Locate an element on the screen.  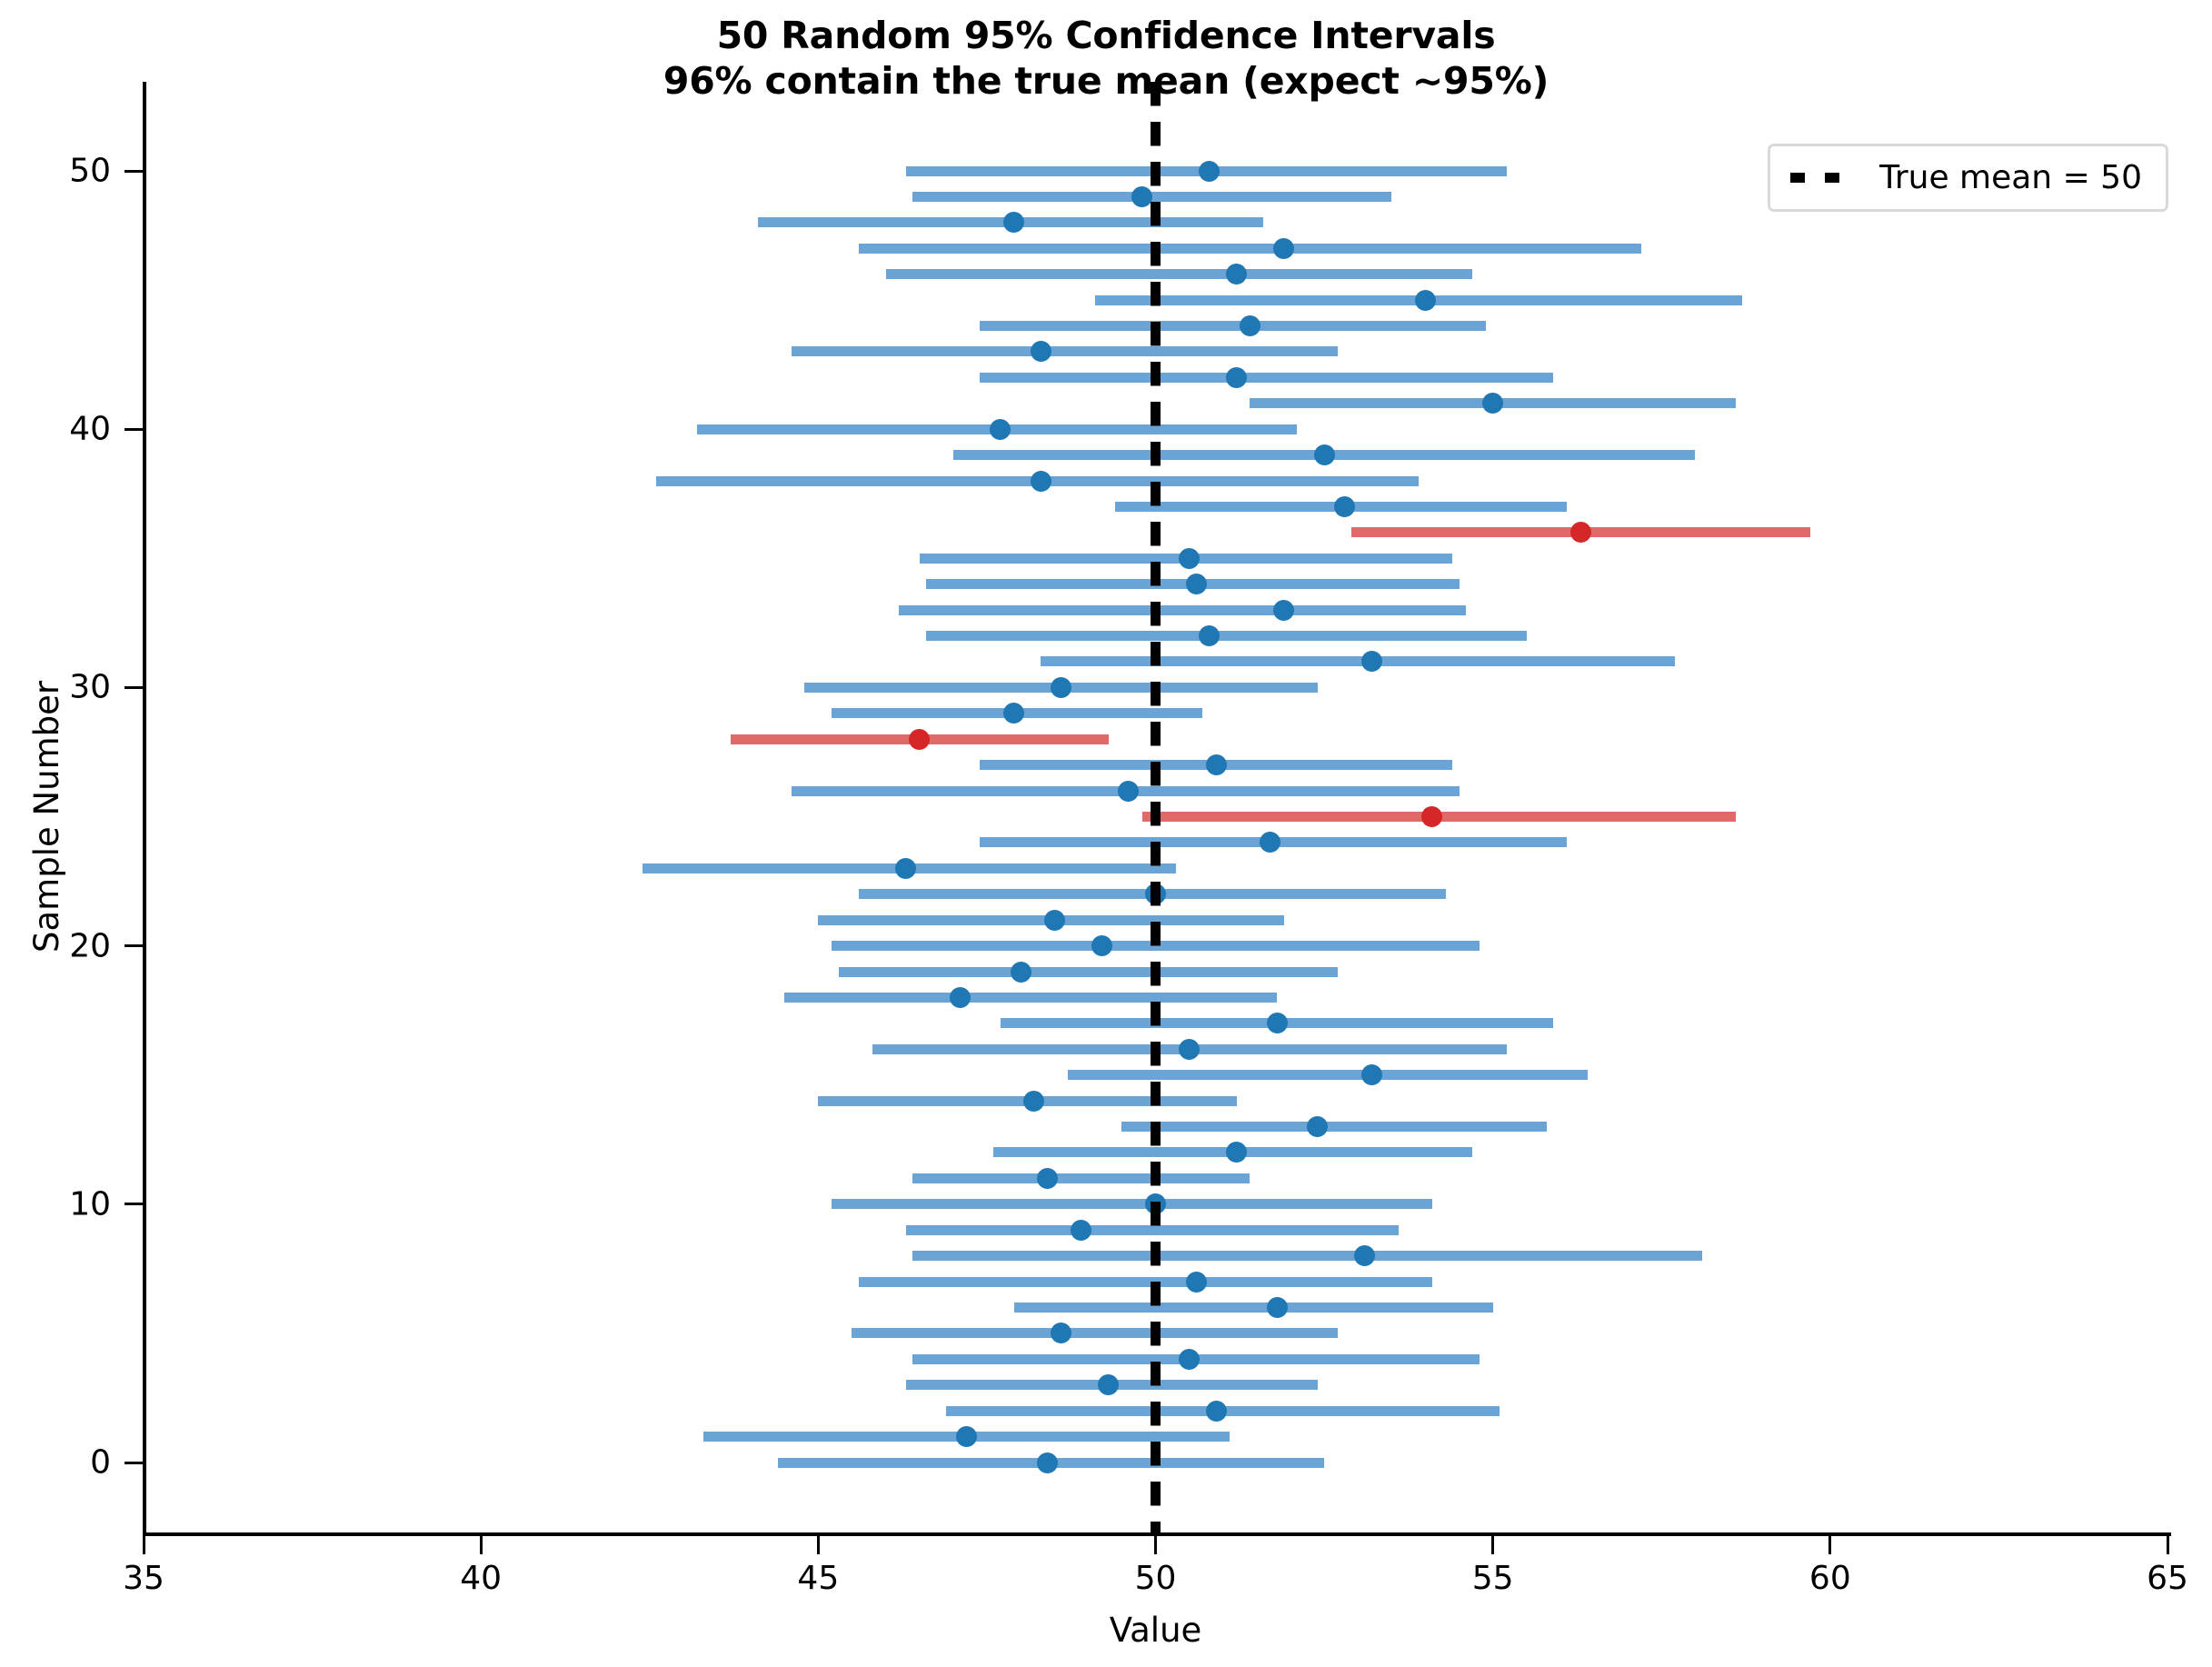
legend: True mean = 50 is located at coordinates (1968, 178).